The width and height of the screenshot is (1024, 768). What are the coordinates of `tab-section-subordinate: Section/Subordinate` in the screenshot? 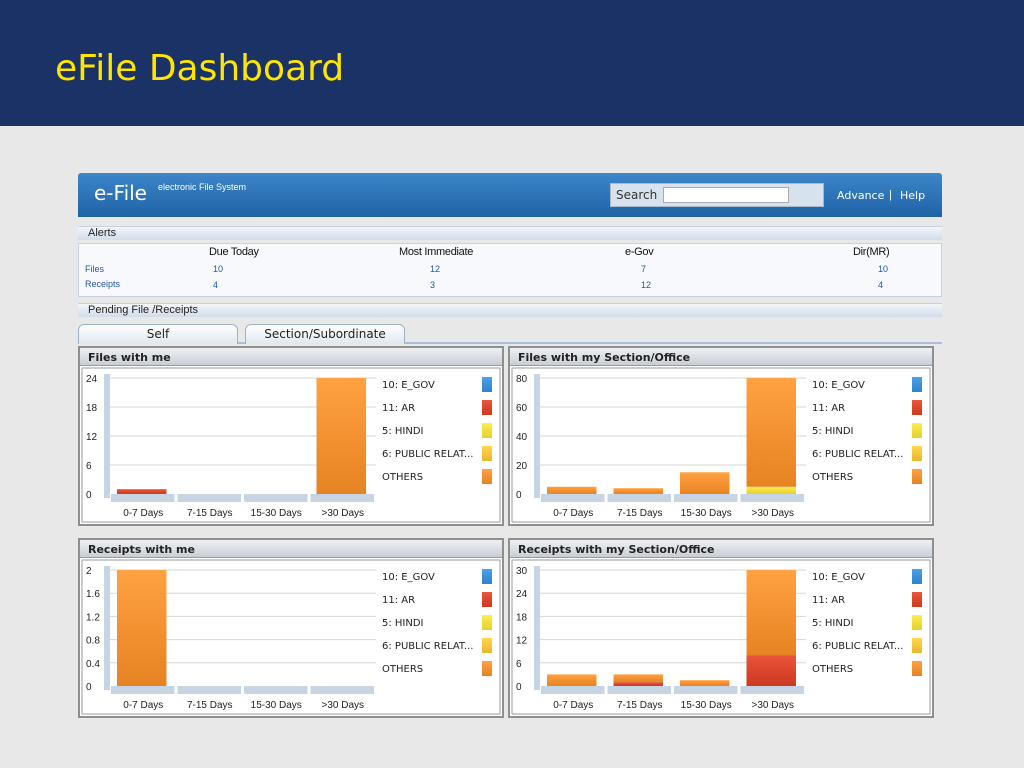 It's located at (325, 334).